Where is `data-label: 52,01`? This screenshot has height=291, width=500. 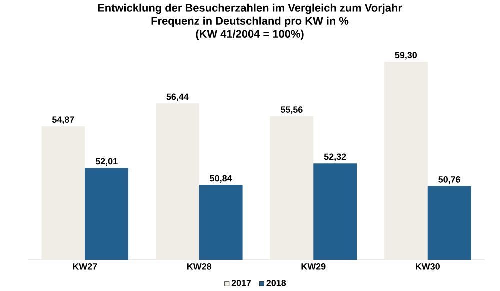 data-label: 52,01 is located at coordinates (107, 162).